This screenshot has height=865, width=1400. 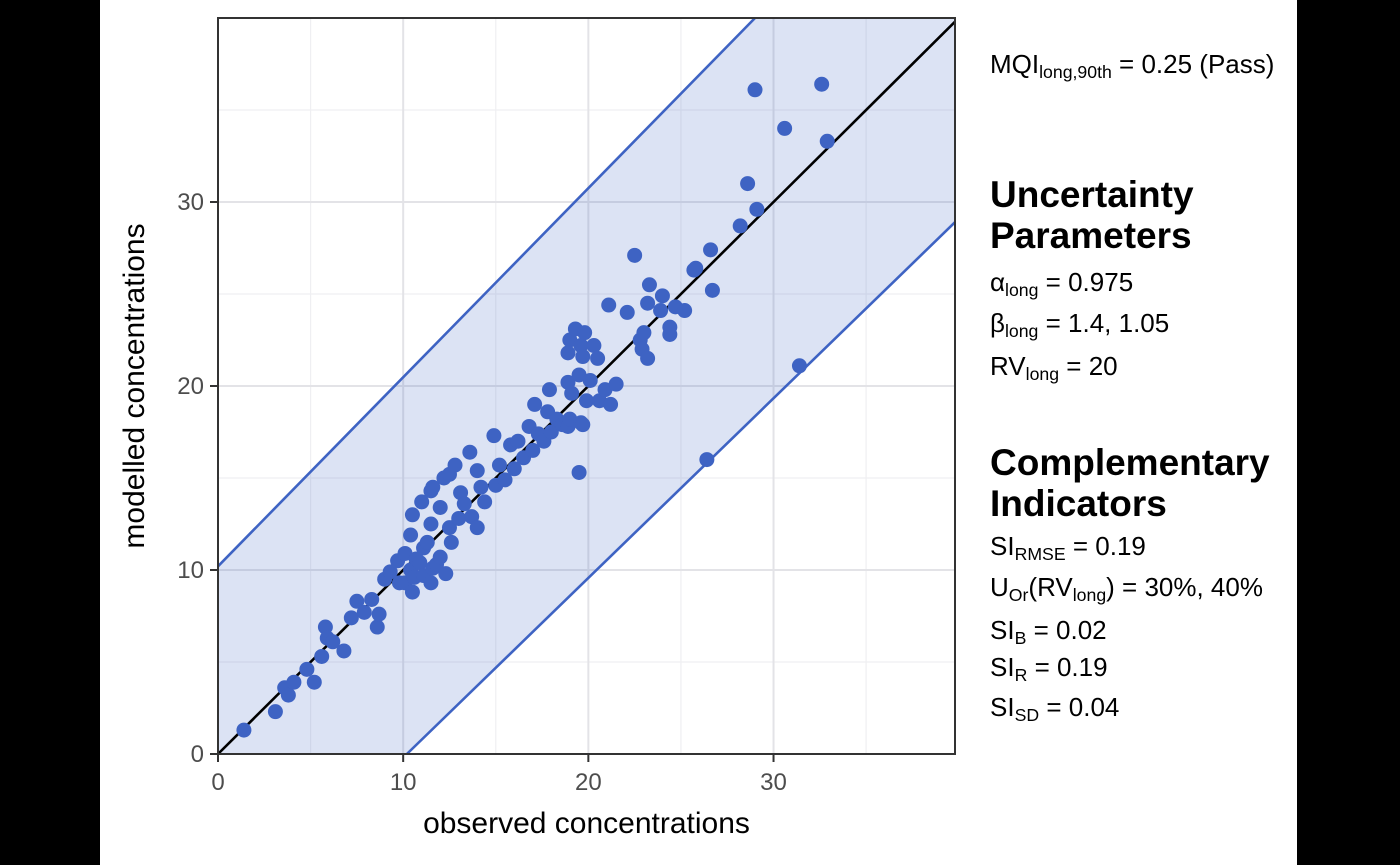 I want to click on alpha-long-line: αlong = 0.975, so click(x=1062, y=283).